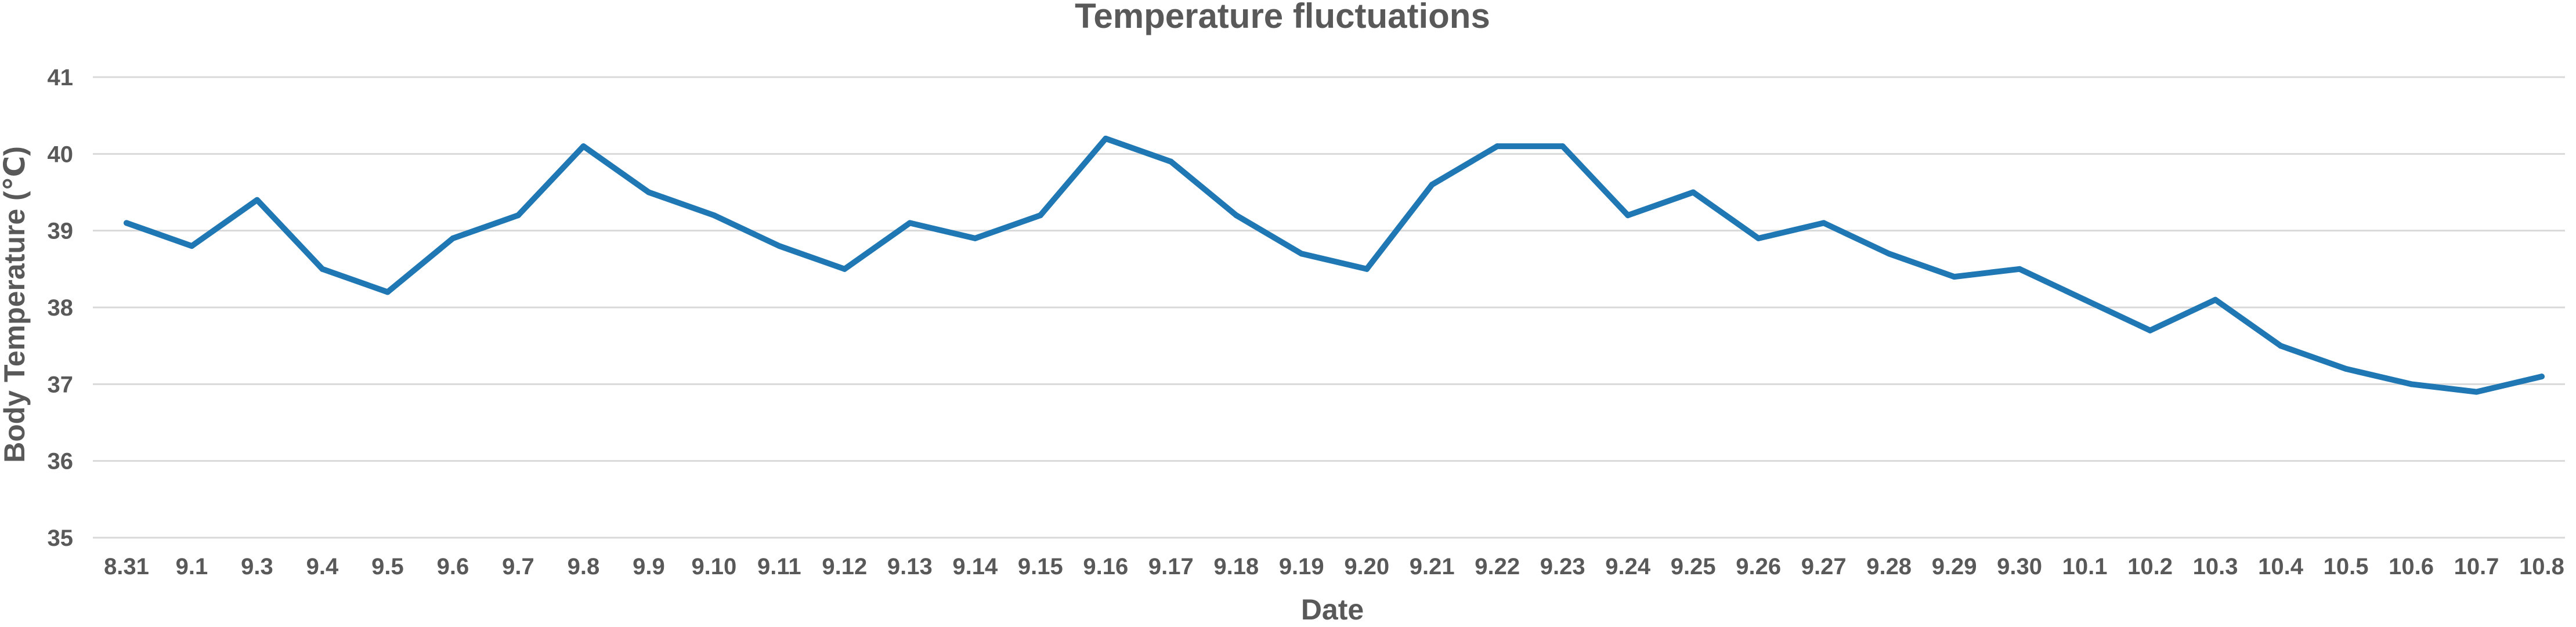 This screenshot has height=627, width=2576. I want to click on x-tick-label: 10.5, so click(2346, 566).